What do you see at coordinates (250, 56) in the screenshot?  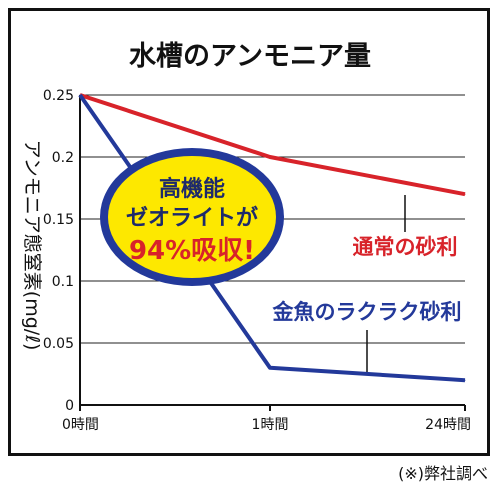 I see `chart-title: 水槽のアンモニア量` at bounding box center [250, 56].